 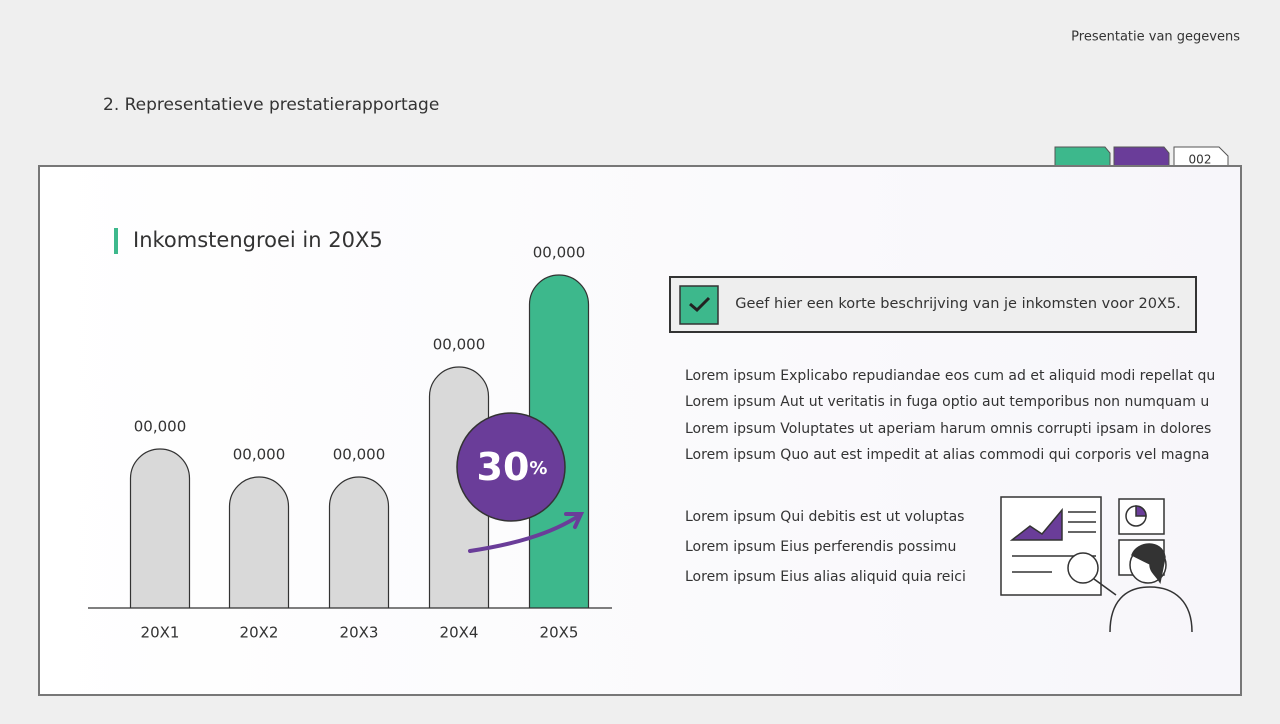 I want to click on description-box, so click(x=933, y=304).